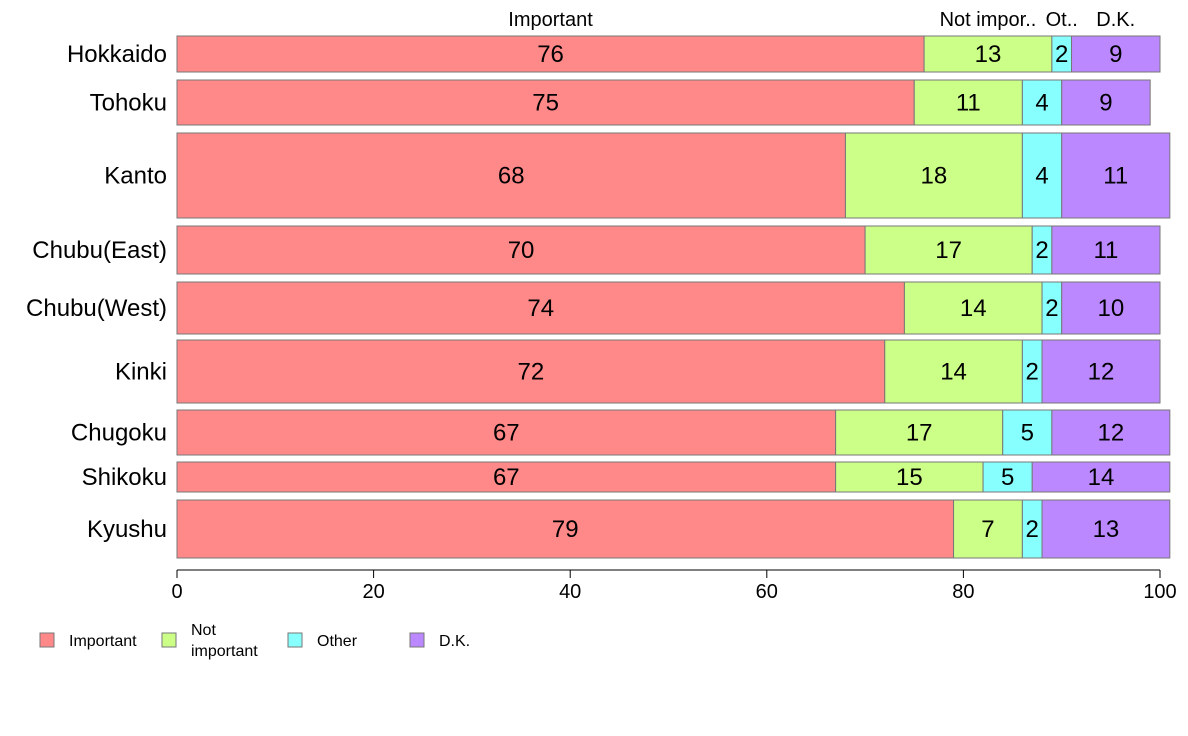  I want to click on value-label-kyushu-not-important: 7, so click(987, 529).